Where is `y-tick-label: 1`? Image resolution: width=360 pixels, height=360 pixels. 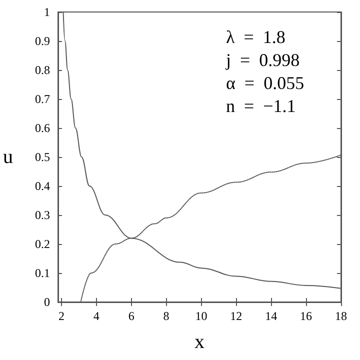 y-tick-label: 1 is located at coordinates (47, 12).